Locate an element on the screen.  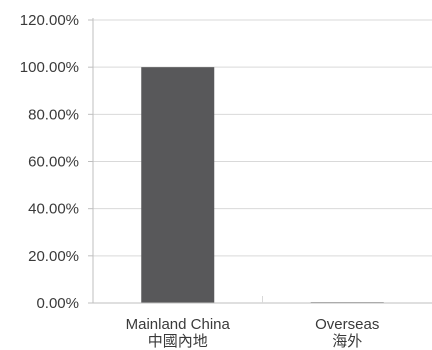
x-category-label: Mainland China is located at coordinates (178, 324).